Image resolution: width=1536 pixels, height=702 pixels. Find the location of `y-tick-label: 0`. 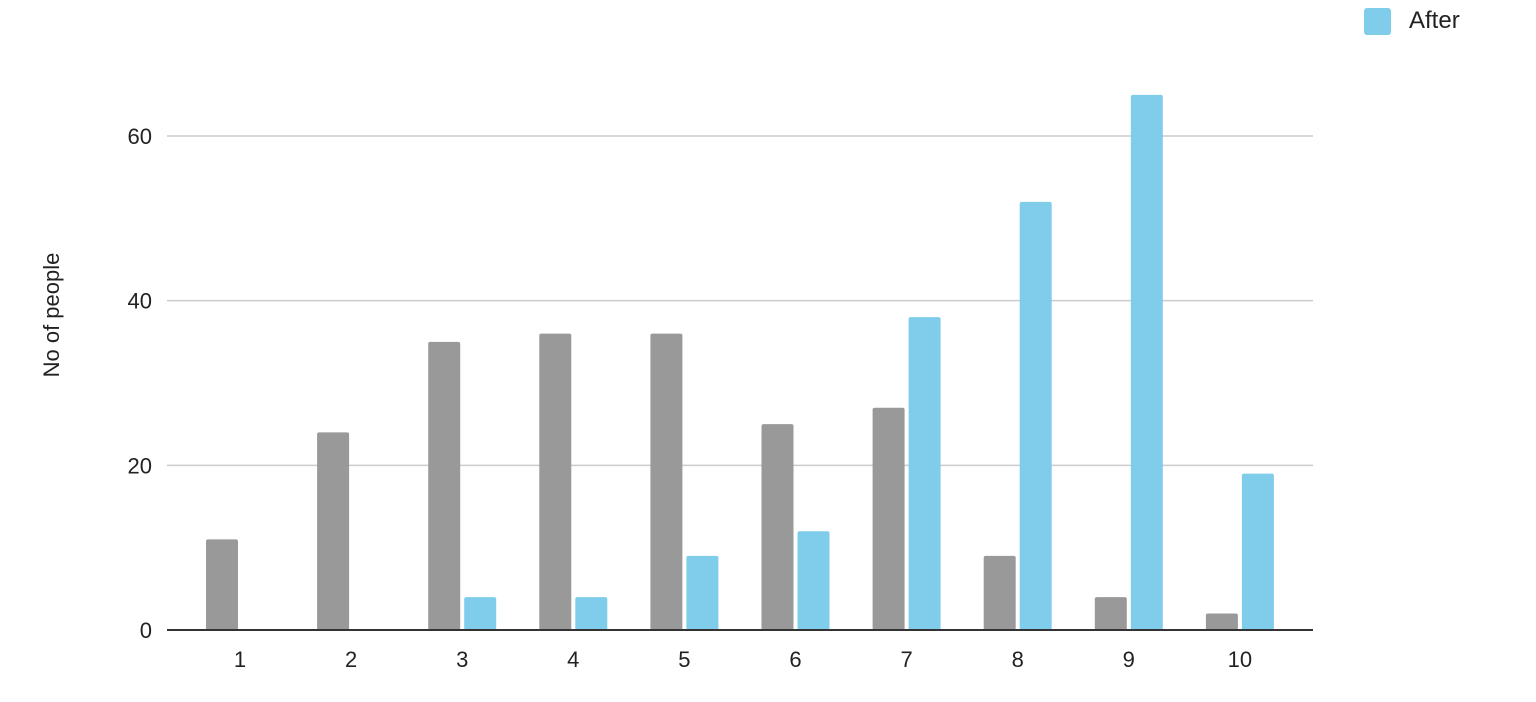

y-tick-label: 0 is located at coordinates (146, 630).